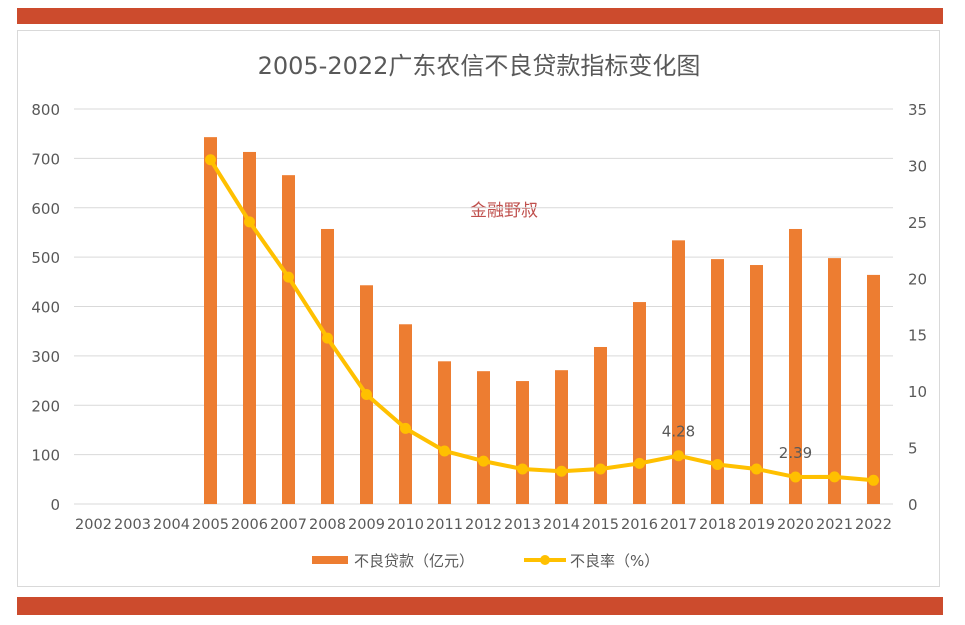 This screenshot has width=965, height=625. Describe the element at coordinates (45, 357) in the screenshot. I see `y-left-tick-label: 300` at that location.